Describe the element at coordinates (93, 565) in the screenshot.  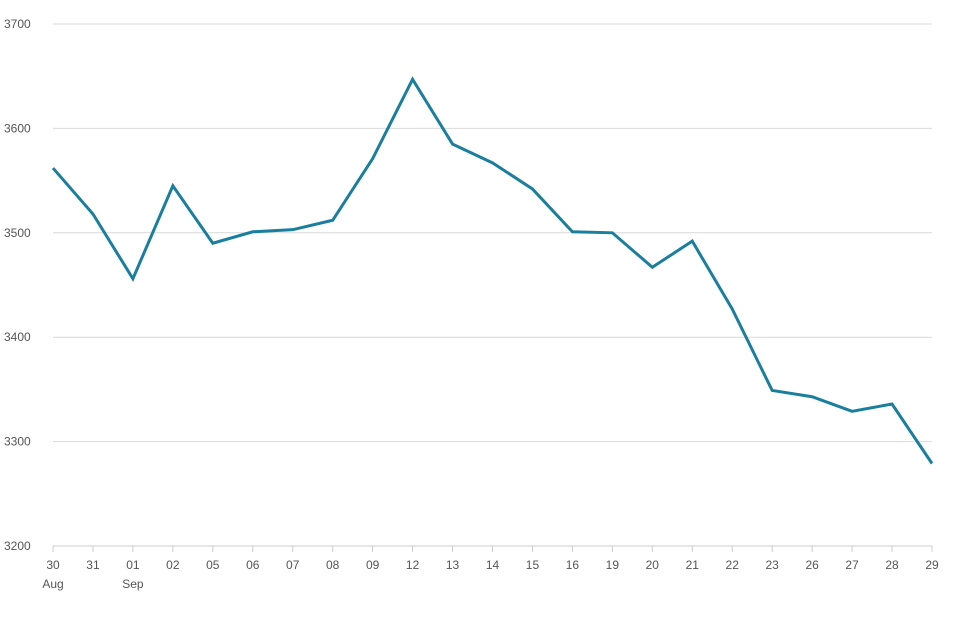
I see `x-tick-label: 31` at that location.